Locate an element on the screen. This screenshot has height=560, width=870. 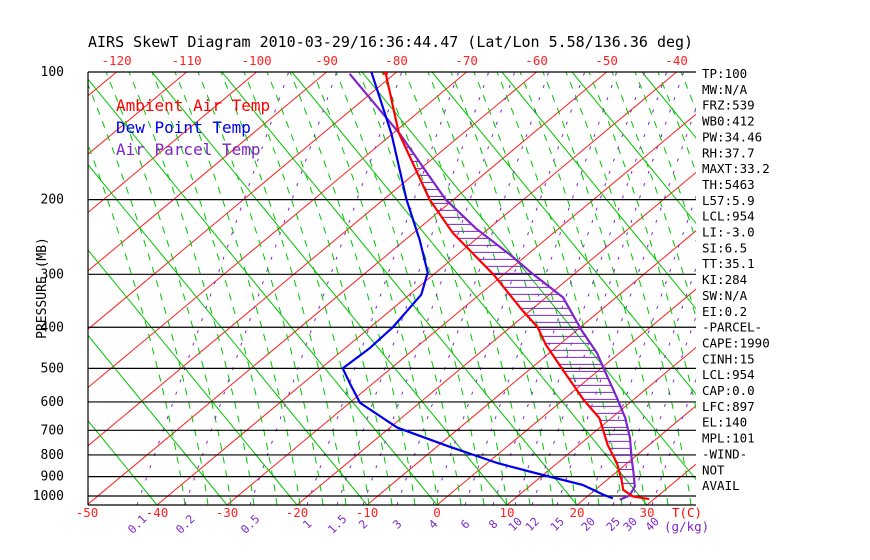
temp-tick-label-bottom: -20 is located at coordinates (297, 512).